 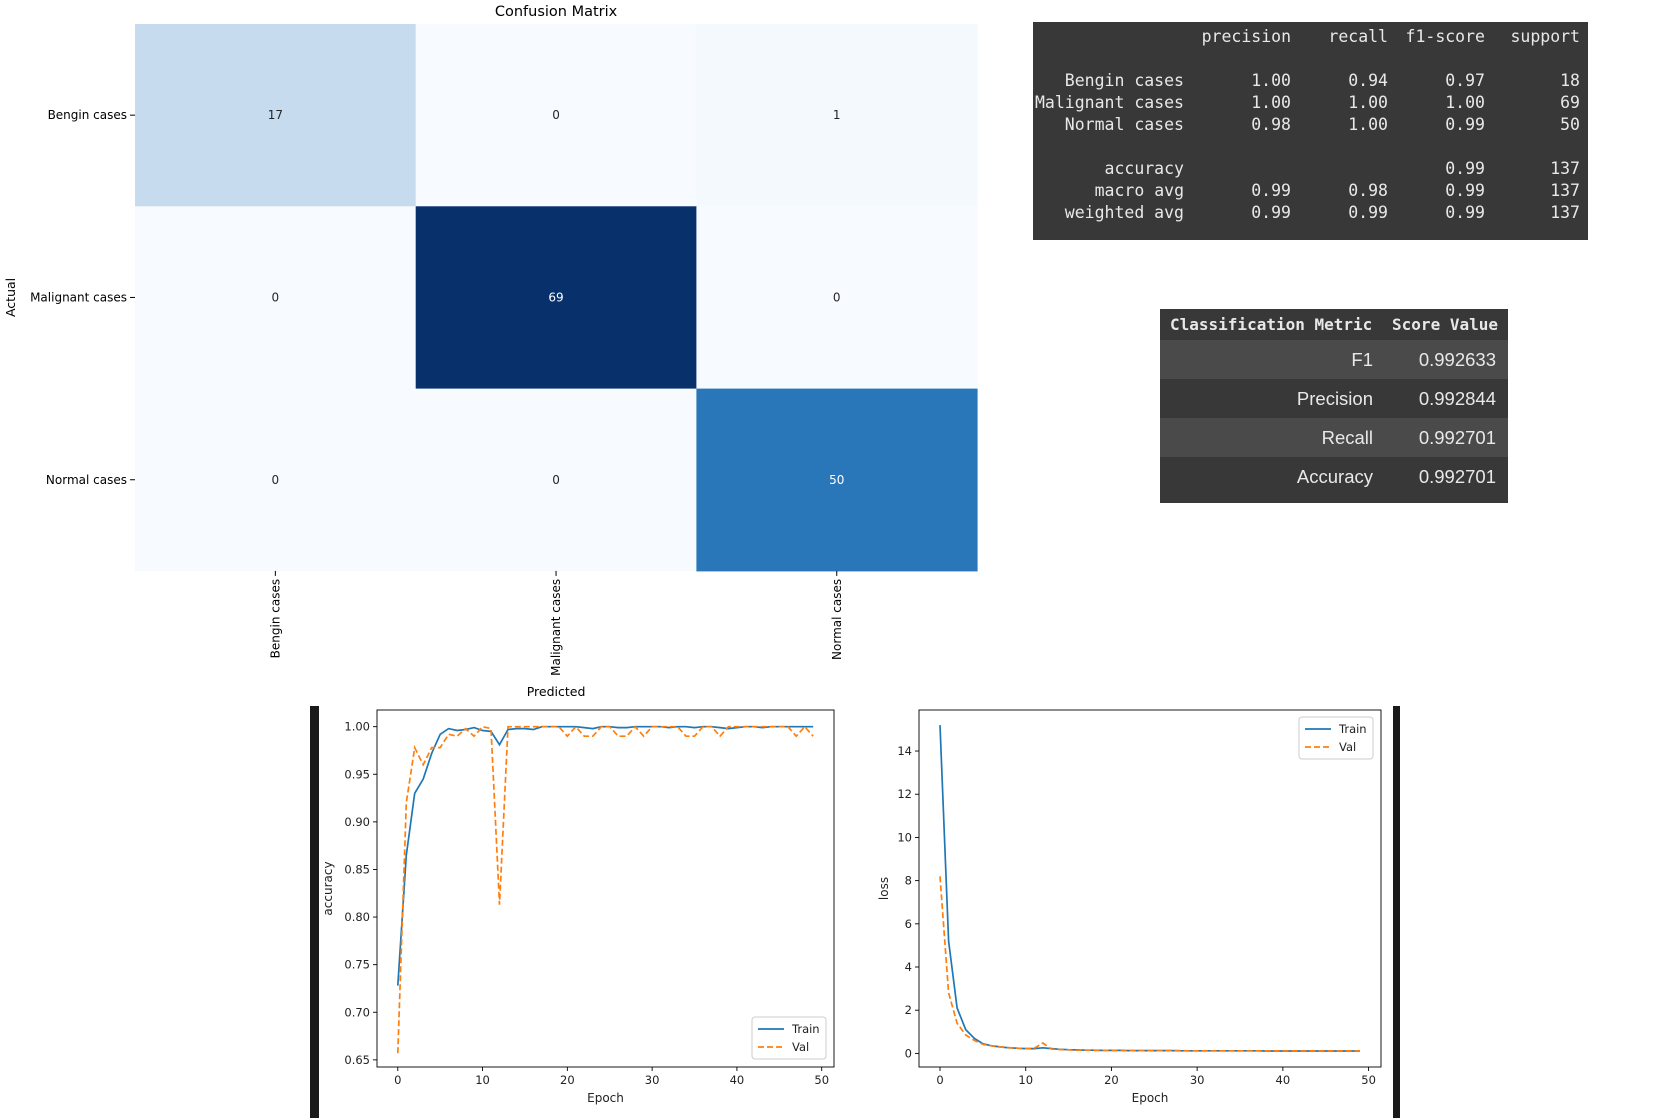 I want to click on metric-name: Precision, so click(x=1334, y=398).